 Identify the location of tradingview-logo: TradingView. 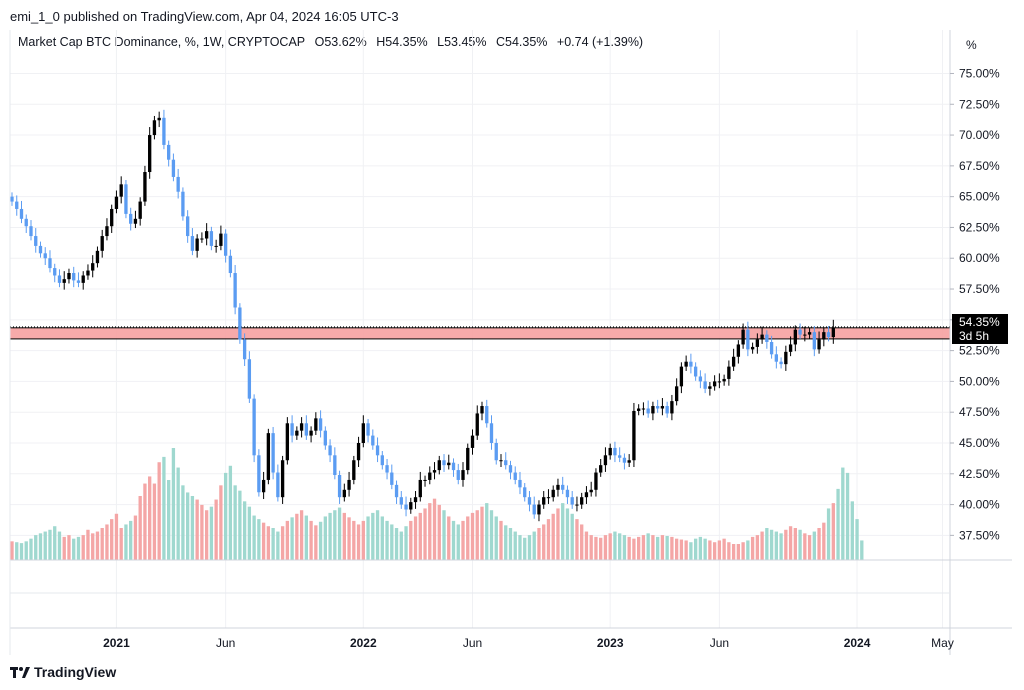
(63, 672).